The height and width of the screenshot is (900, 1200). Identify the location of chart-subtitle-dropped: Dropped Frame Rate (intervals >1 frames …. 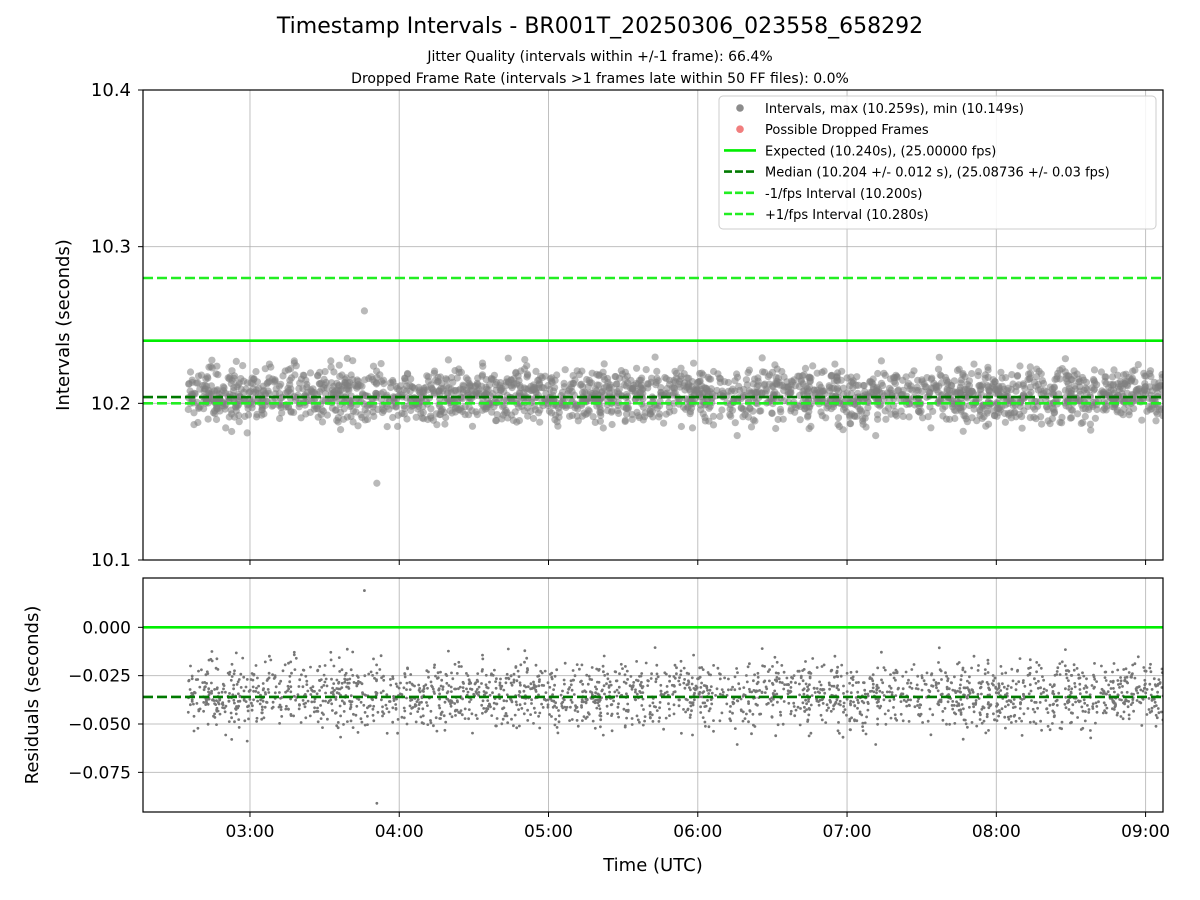
(600, 79).